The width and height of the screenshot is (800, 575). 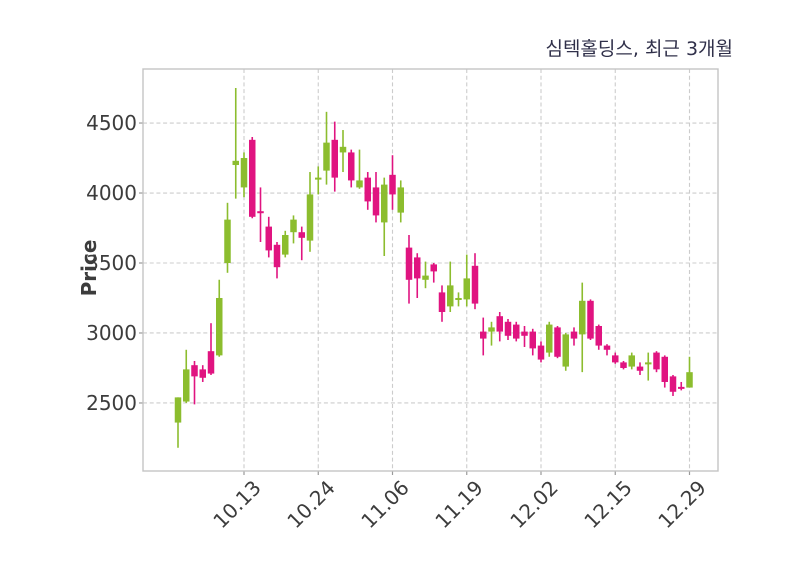 I want to click on y-tick-label: 4500, so click(x=111, y=123).